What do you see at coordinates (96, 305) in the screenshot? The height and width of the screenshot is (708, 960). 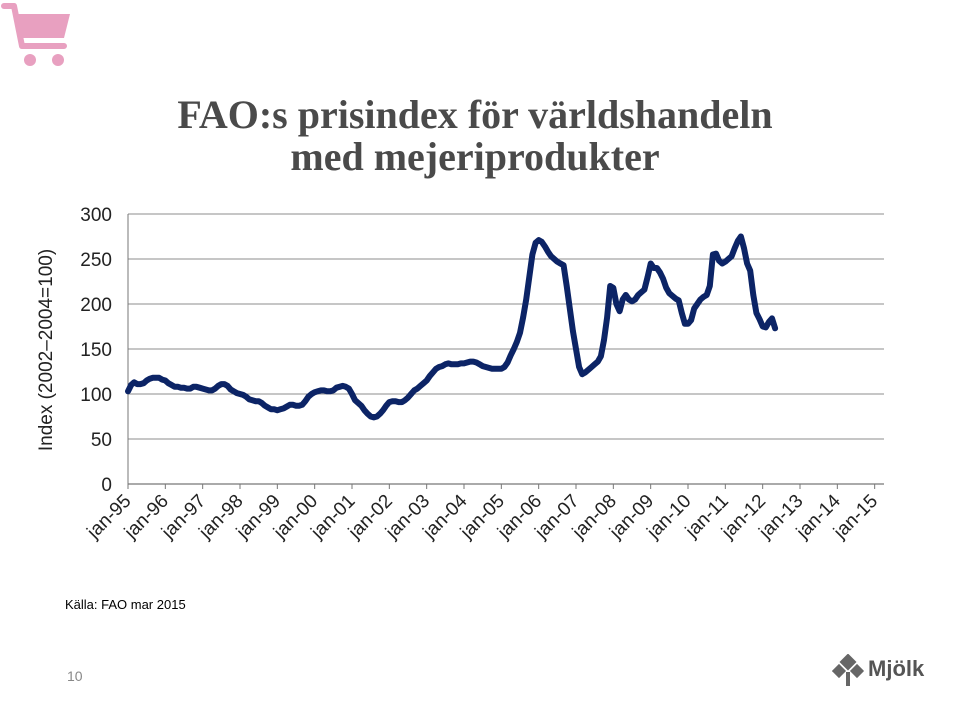 I see `y-tick-label-200: 200` at bounding box center [96, 305].